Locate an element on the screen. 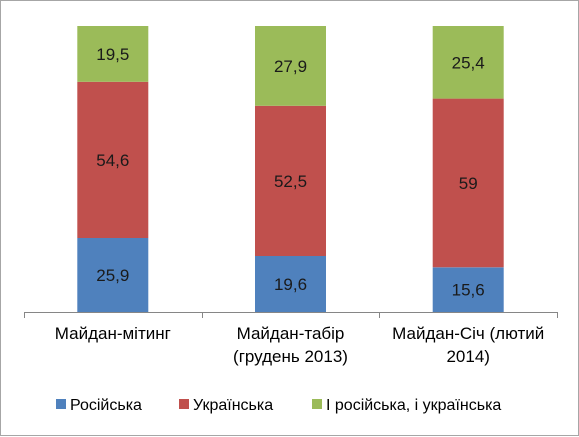 This screenshot has width=579, height=437. bar-segment-s0-c2 is located at coordinates (468, 289).